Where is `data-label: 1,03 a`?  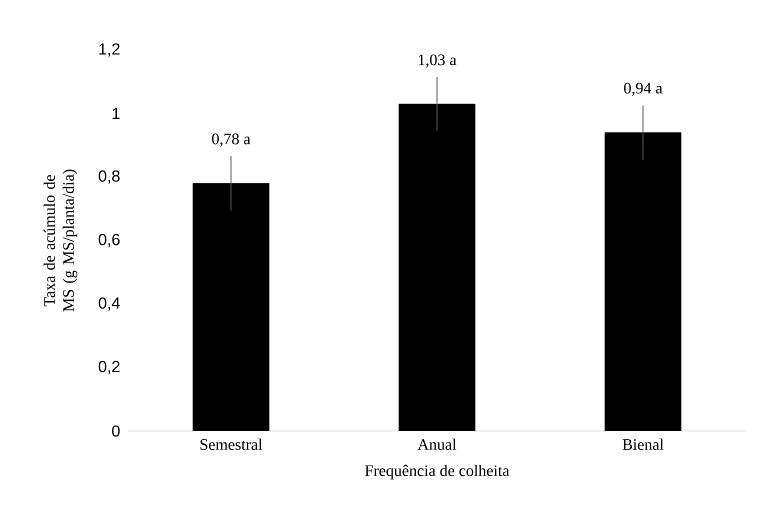
data-label: 1,03 a is located at coordinates (437, 61).